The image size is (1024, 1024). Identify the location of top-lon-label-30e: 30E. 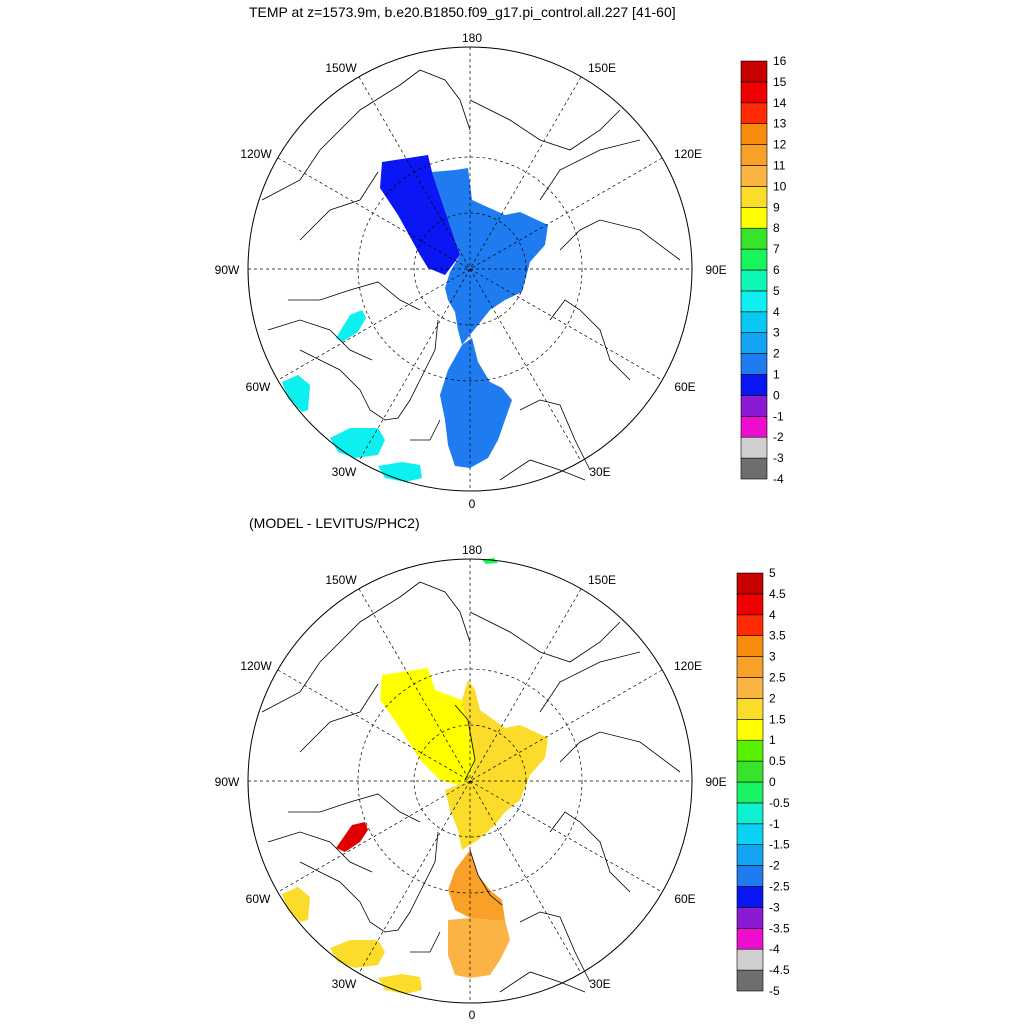
(599, 472).